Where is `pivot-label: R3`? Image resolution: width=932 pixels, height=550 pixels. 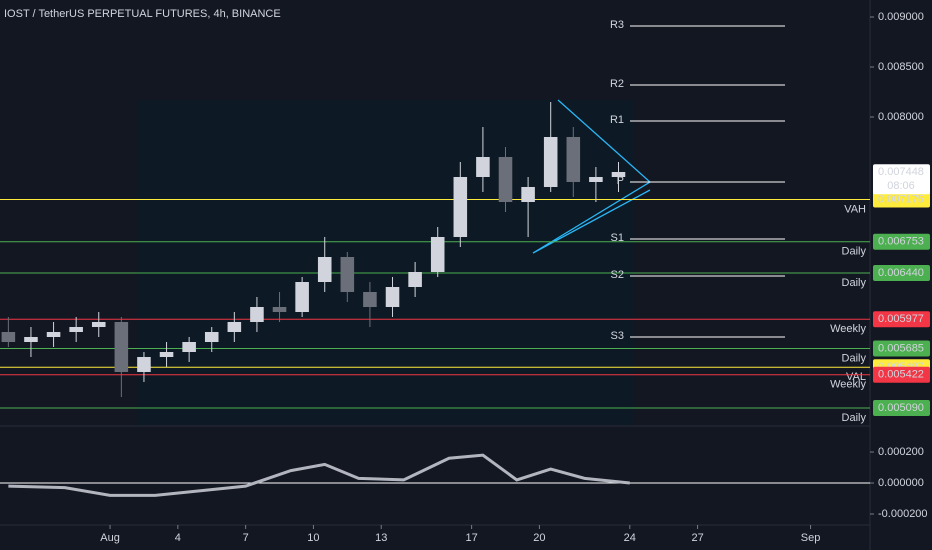 pivot-label: R3 is located at coordinates (617, 25).